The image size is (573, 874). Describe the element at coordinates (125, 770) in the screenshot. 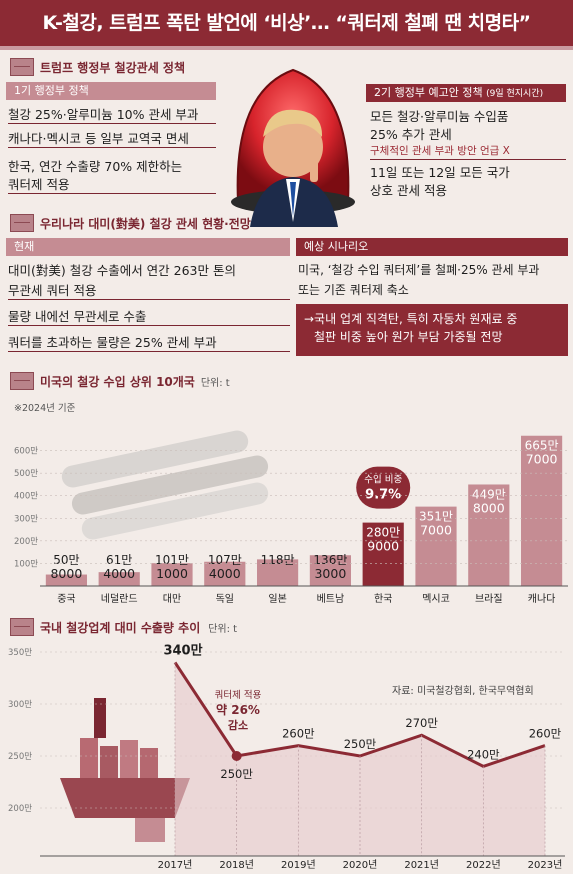

I see `cargo-ship-illustration` at that location.